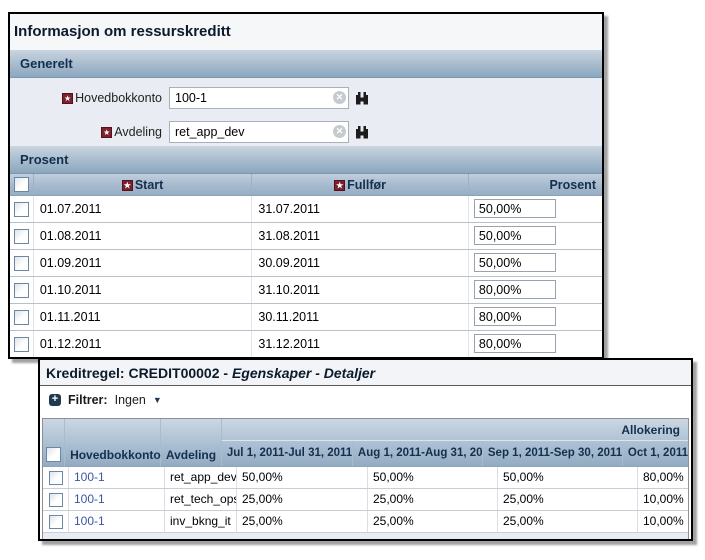 The height and width of the screenshot is (560, 705). I want to click on sep-value: 50,00%, so click(568, 477).